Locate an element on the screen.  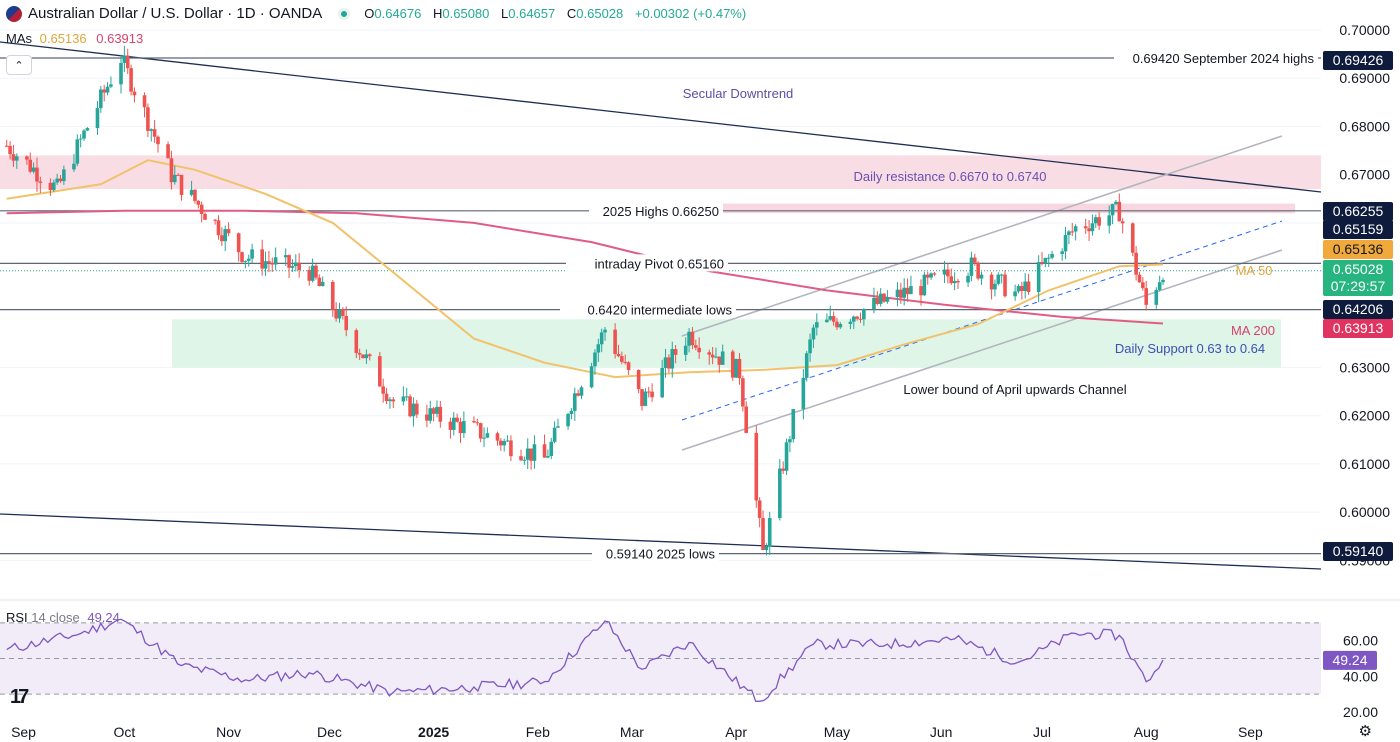
change-value: +0.00302 (+0.47%) is located at coordinates (690, 13).